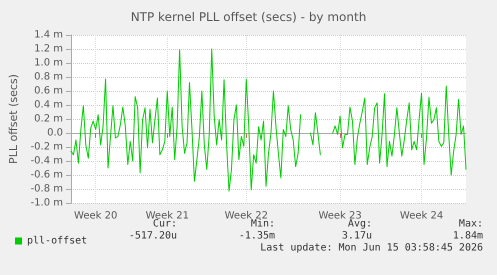  What do you see at coordinates (48, 119) in the screenshot?
I see `y-tick-label: 0.2 m` at bounding box center [48, 119].